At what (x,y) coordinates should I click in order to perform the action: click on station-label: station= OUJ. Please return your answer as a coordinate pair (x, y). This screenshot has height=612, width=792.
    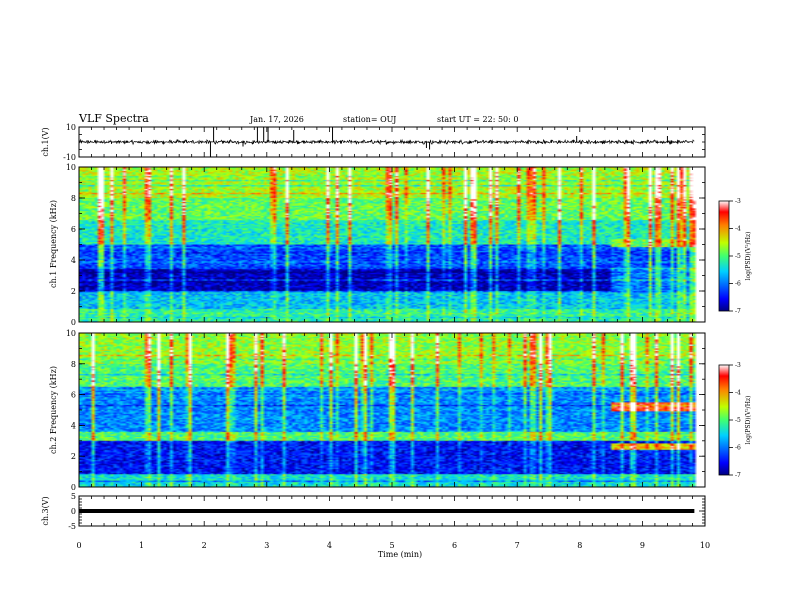
    Looking at the image, I should click on (369, 119).